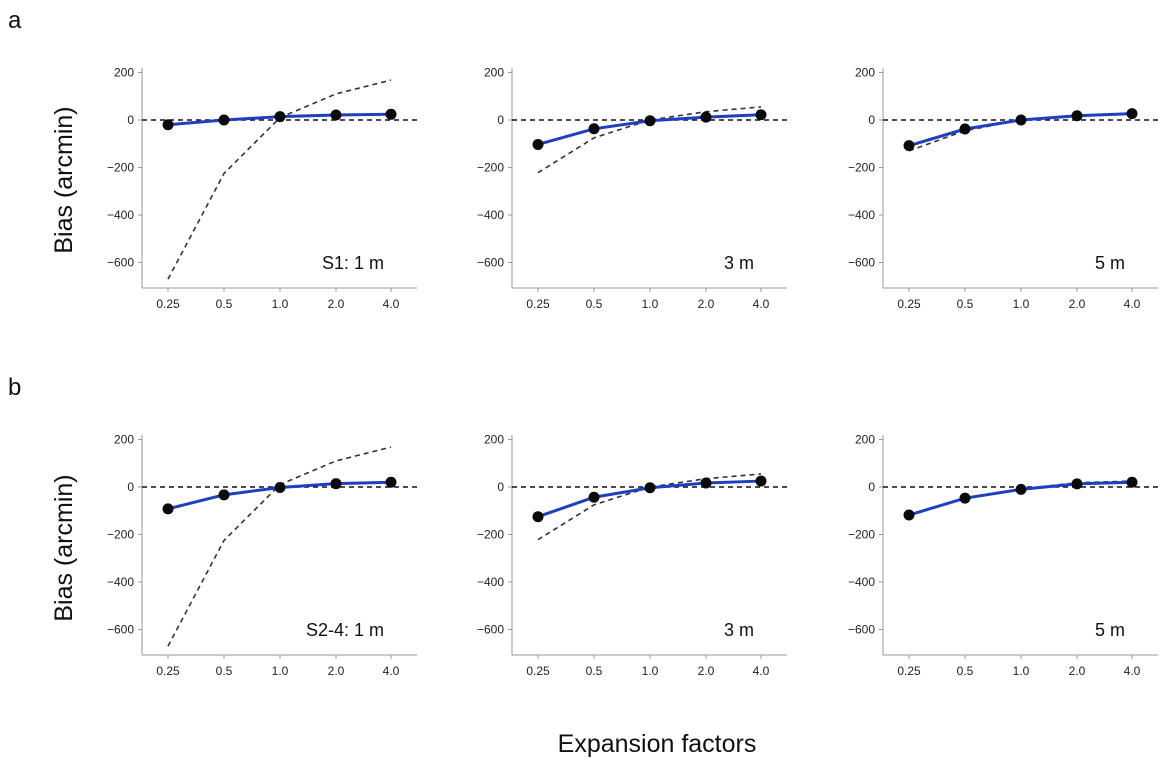 The image size is (1163, 769). What do you see at coordinates (353, 263) in the screenshot?
I see `panel-annotation: S1: 1 m` at bounding box center [353, 263].